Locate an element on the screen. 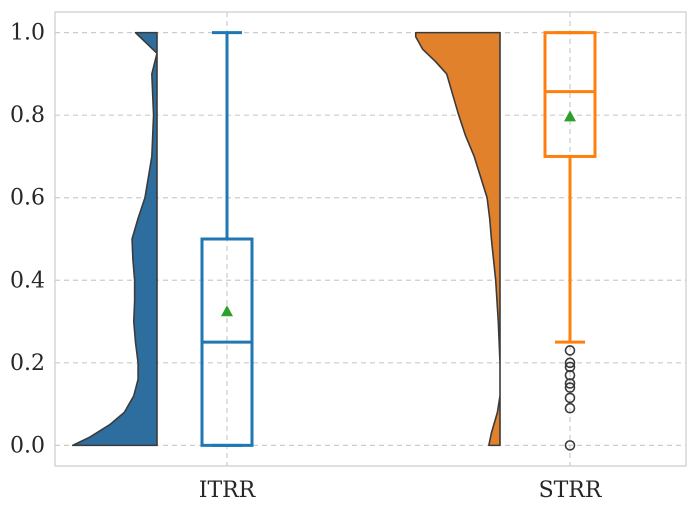 This screenshot has height=512, width=698. y-tick-label: 0.6 is located at coordinates (27, 198).